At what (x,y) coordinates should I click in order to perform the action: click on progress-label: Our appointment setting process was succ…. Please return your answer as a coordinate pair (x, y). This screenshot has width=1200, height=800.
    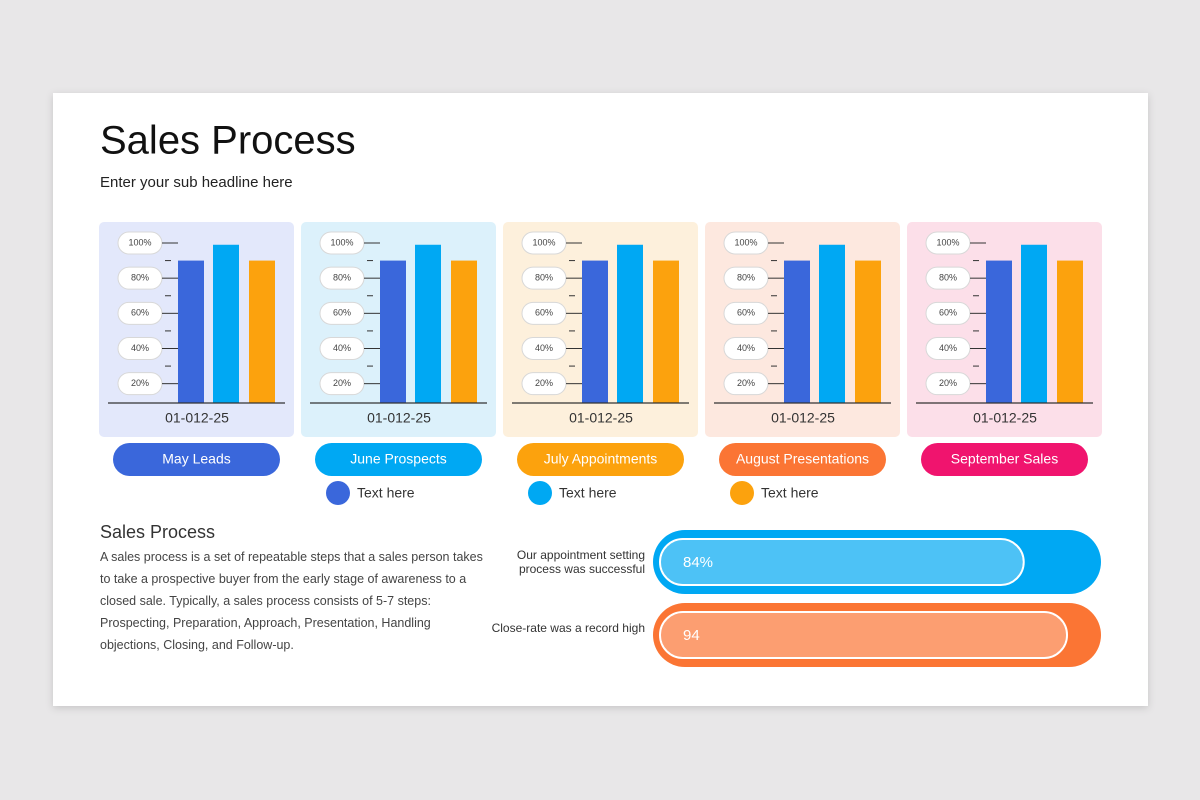
    Looking at the image, I should click on (580, 562).